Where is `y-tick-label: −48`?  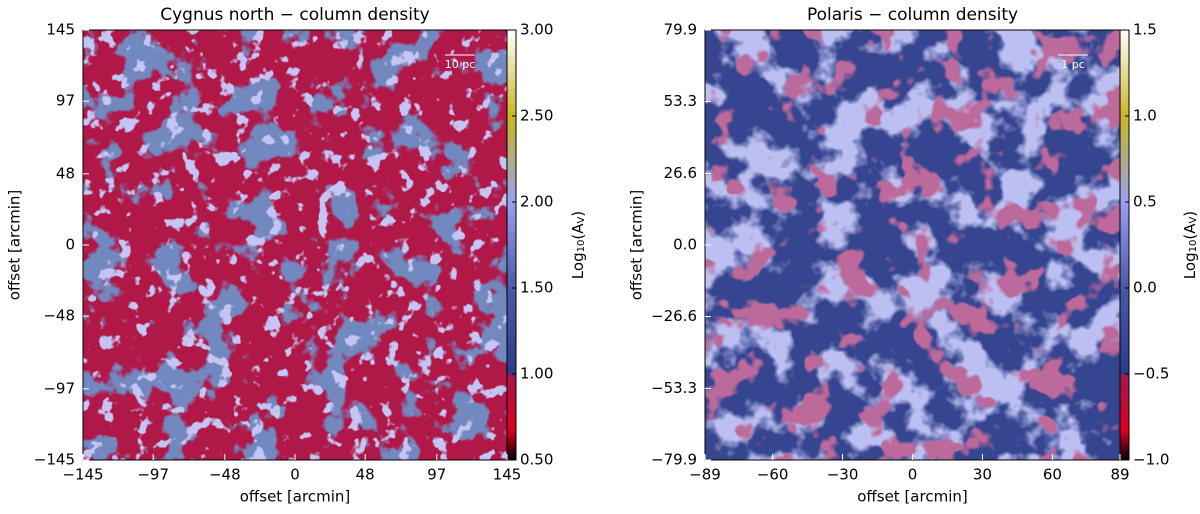
y-tick-label: −48 is located at coordinates (59, 316).